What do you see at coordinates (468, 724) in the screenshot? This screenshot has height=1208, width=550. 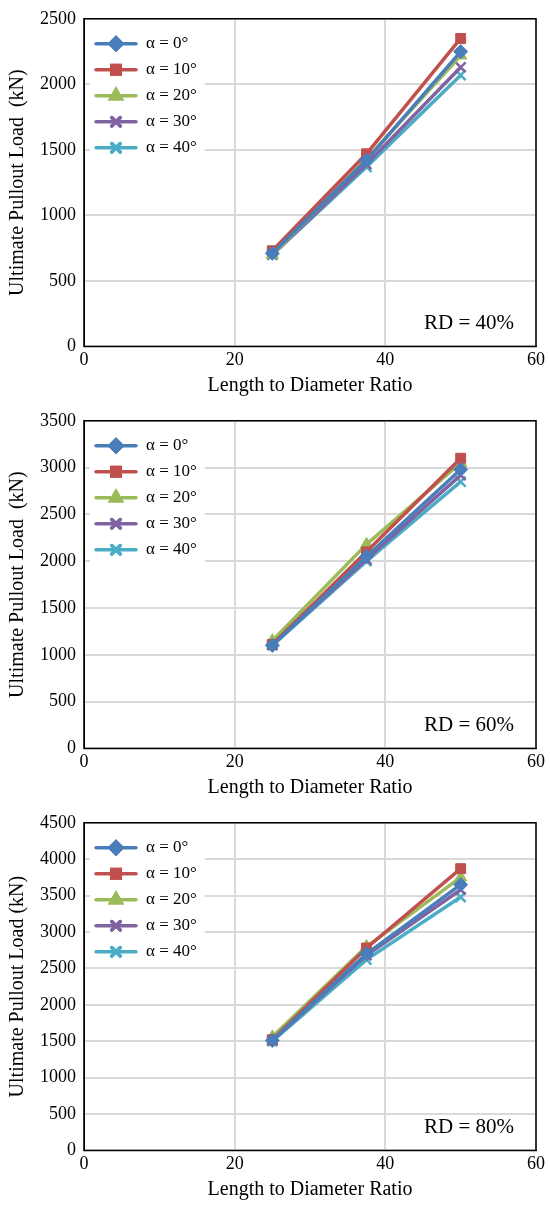 I see `annotation: RD = 60%` at bounding box center [468, 724].